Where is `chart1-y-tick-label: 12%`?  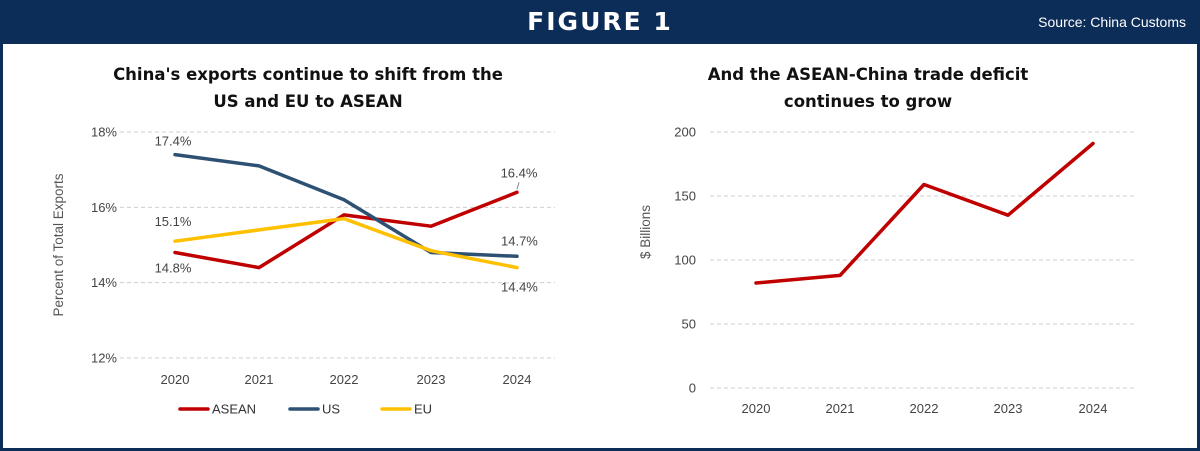
chart1-y-tick-label: 12% is located at coordinates (104, 358).